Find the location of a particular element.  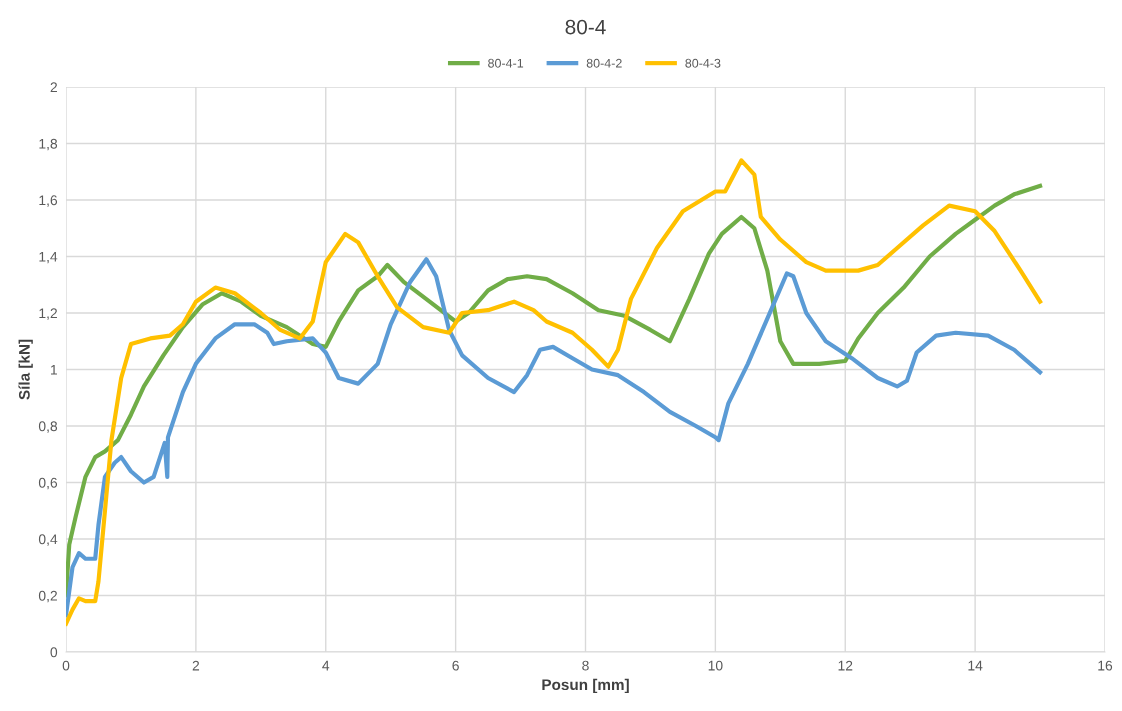

legend-label: 80-4-2 is located at coordinates (604, 63).